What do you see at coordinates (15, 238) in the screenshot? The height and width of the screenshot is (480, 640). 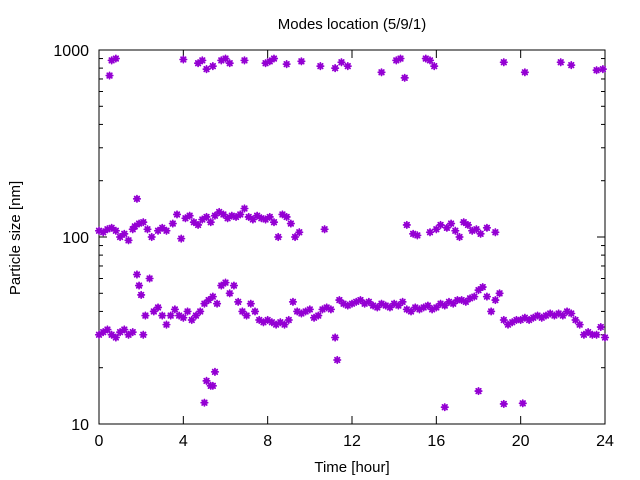 I see `y-axis-title: Particle size [nm]` at bounding box center [15, 238].